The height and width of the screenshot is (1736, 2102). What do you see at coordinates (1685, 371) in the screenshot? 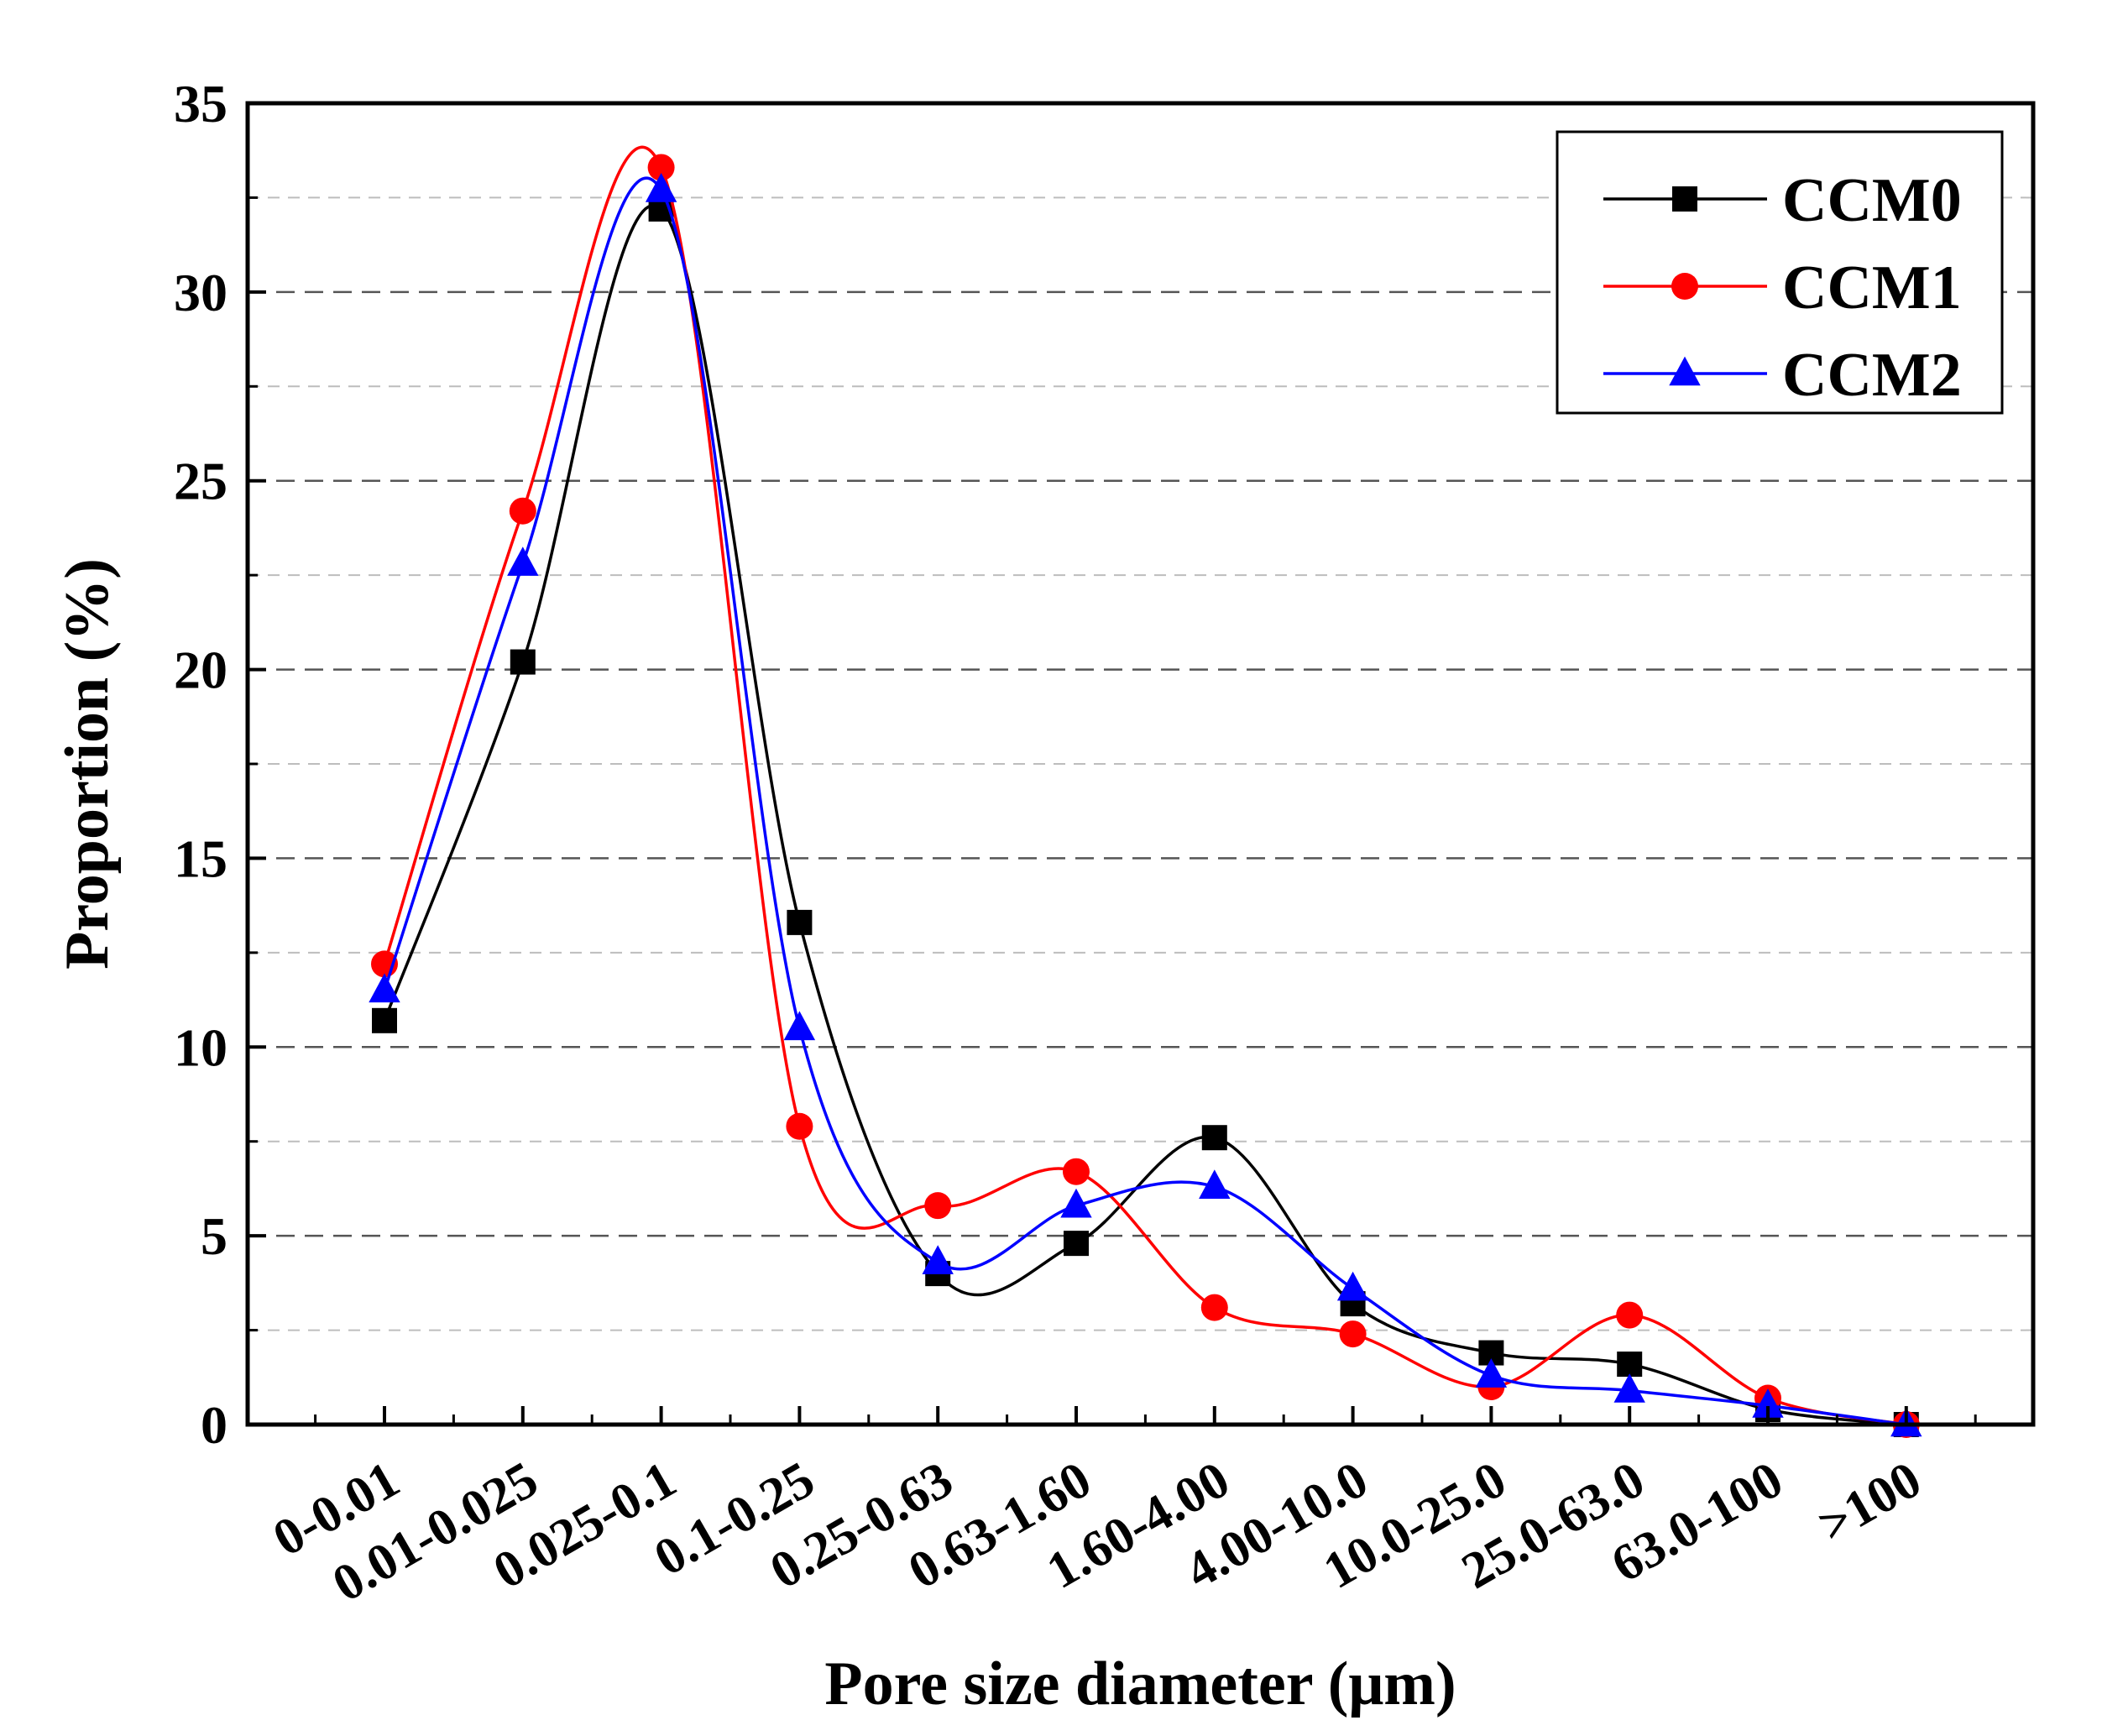
I see `legend-marker-triangle` at bounding box center [1685, 371].